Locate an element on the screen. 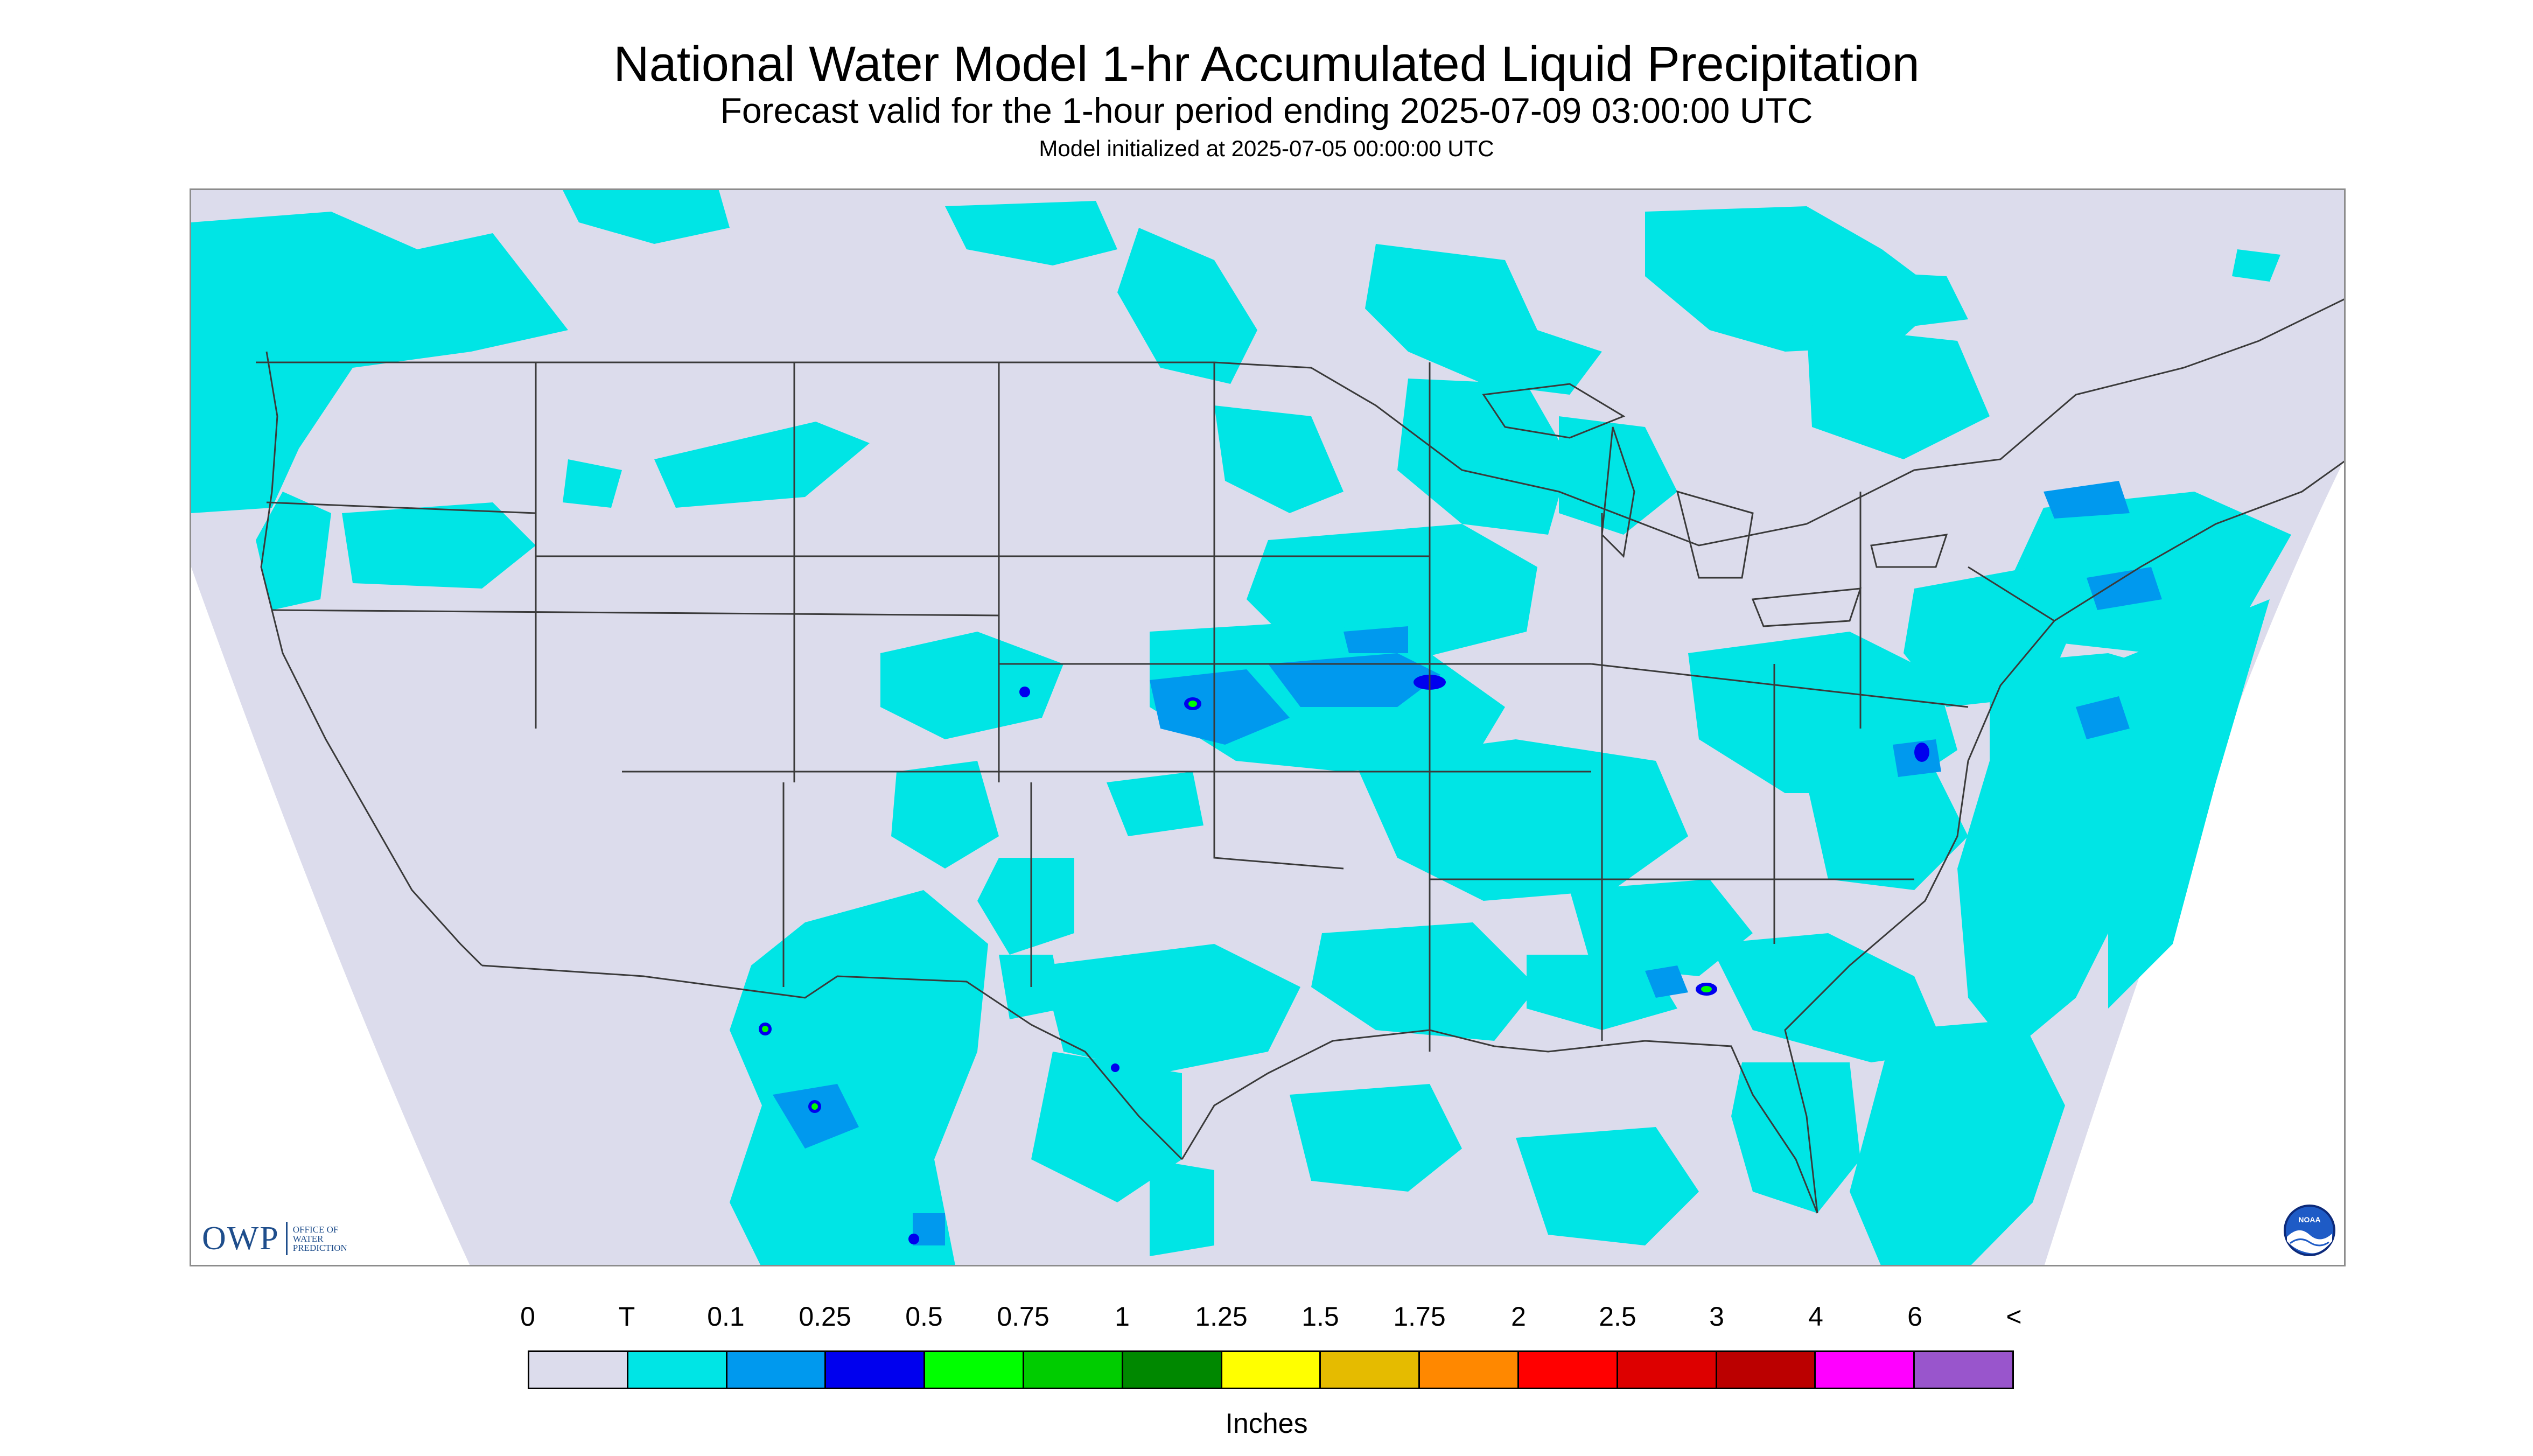 This screenshot has width=2533, height=1456. legend-label: 4 is located at coordinates (1816, 1316).